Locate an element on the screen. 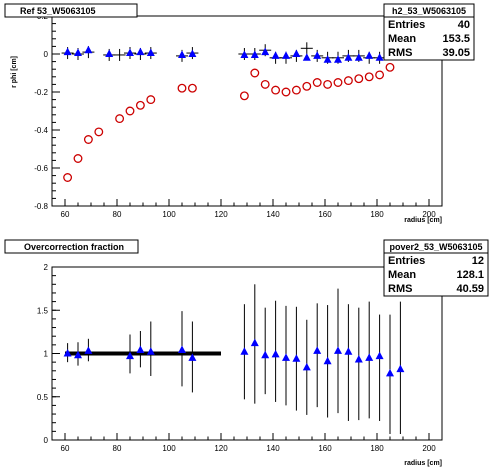 The width and height of the screenshot is (496, 472). x-tick-label-top-6: 180 is located at coordinates (377, 214).